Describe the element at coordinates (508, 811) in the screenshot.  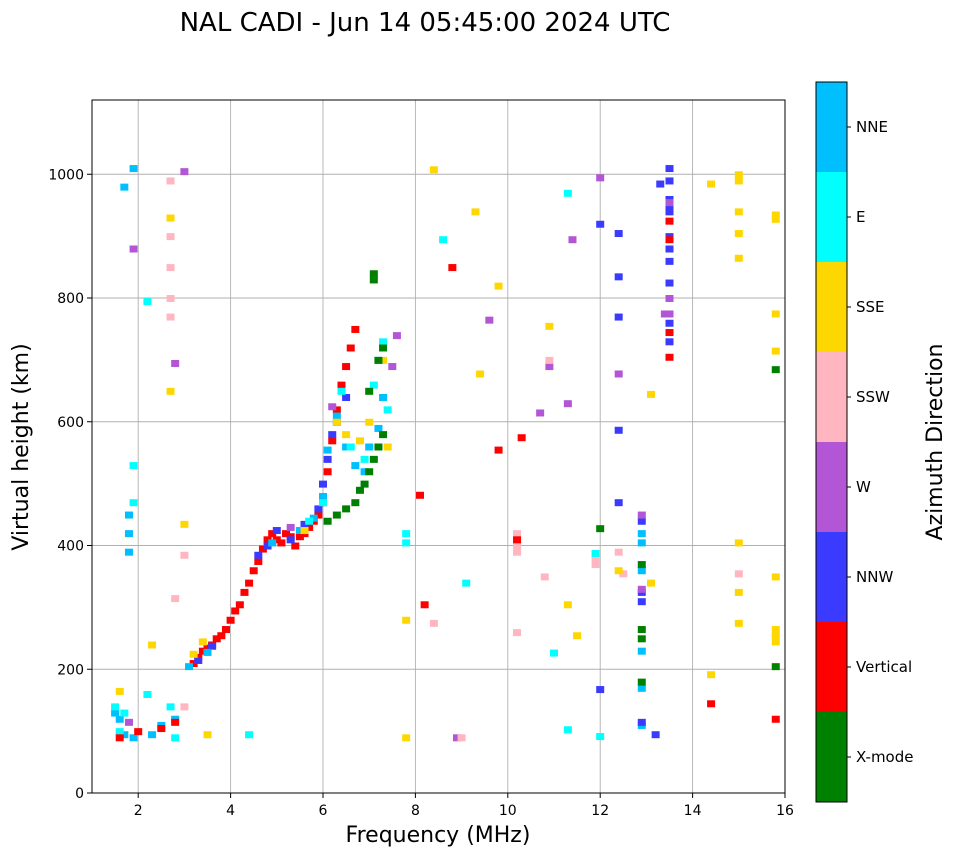
I see `x-tick-label: 10` at that location.